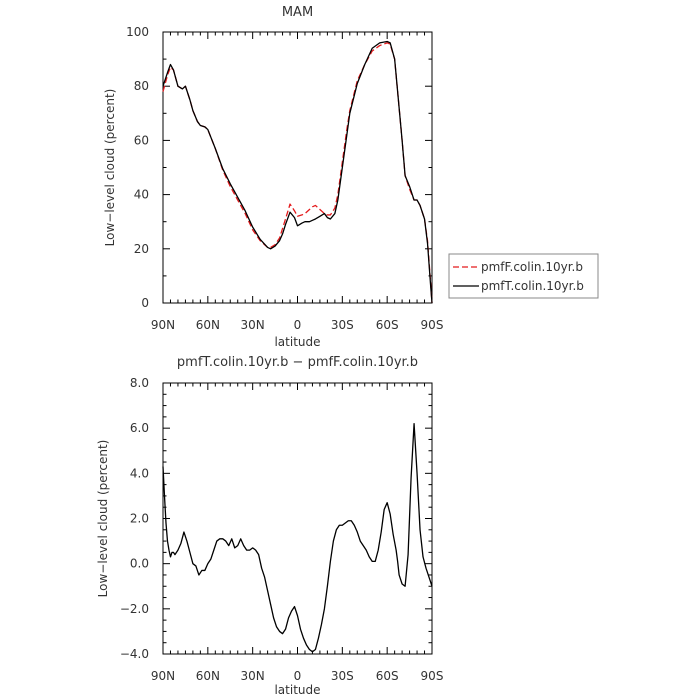 The height and width of the screenshot is (700, 700). I want to click on y-tick-label: −2.0, so click(134, 609).